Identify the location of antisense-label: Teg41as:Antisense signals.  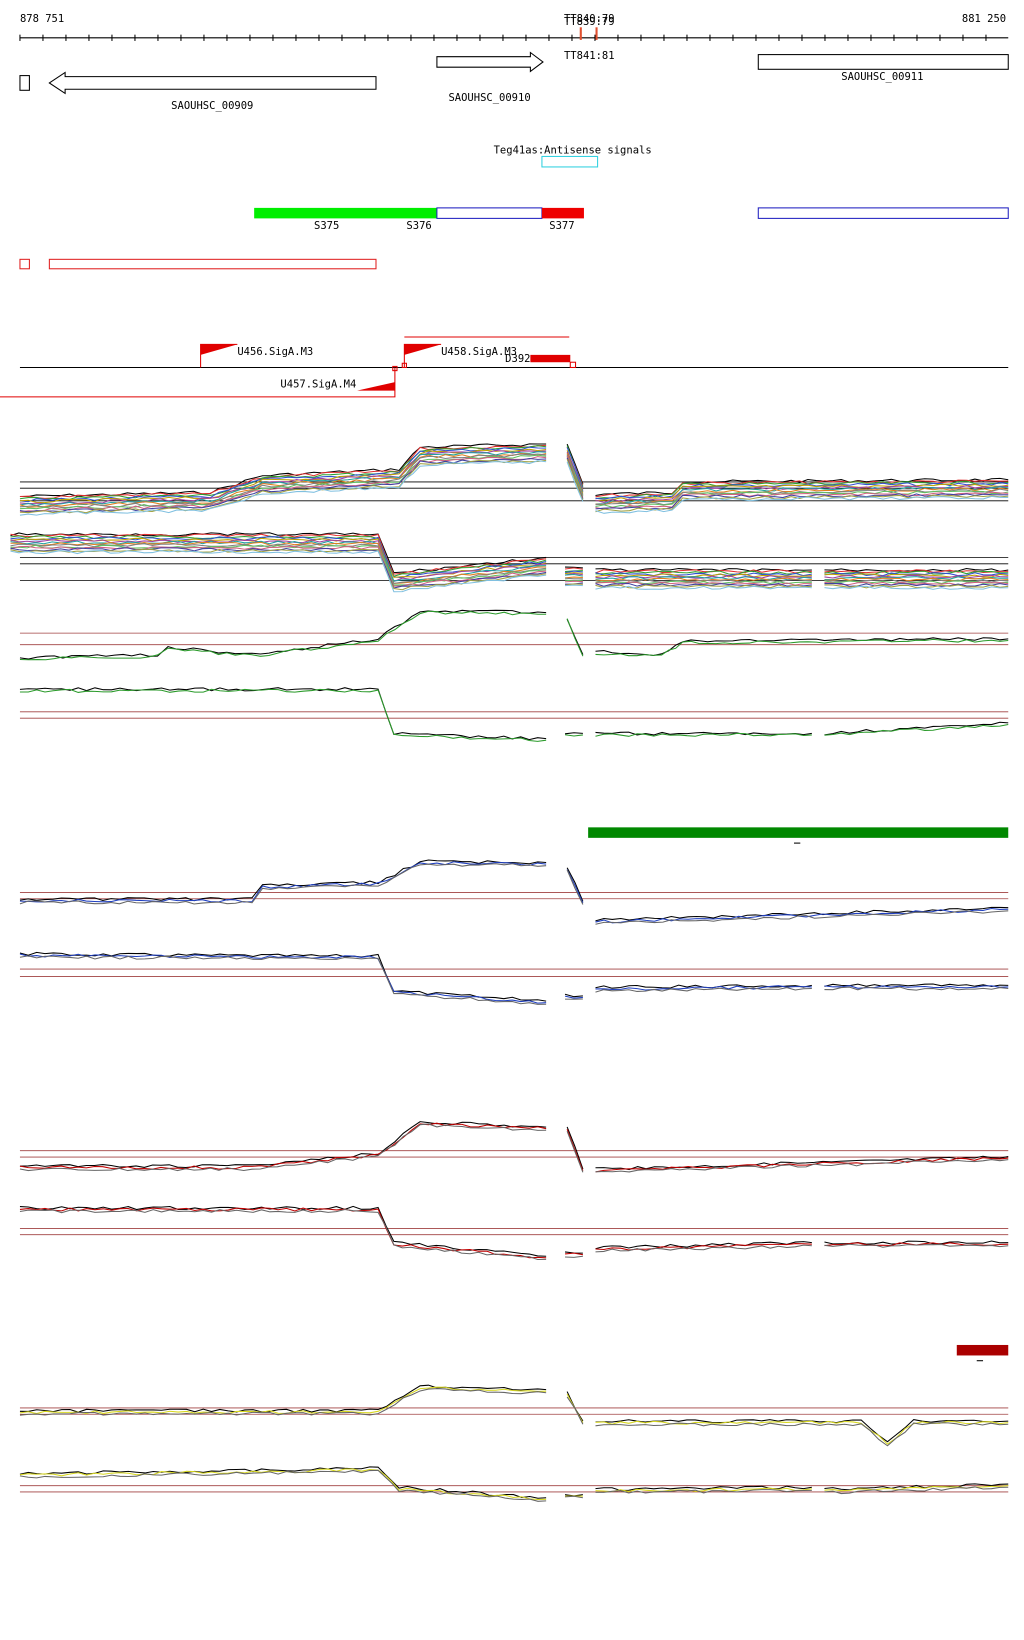
(573, 150).